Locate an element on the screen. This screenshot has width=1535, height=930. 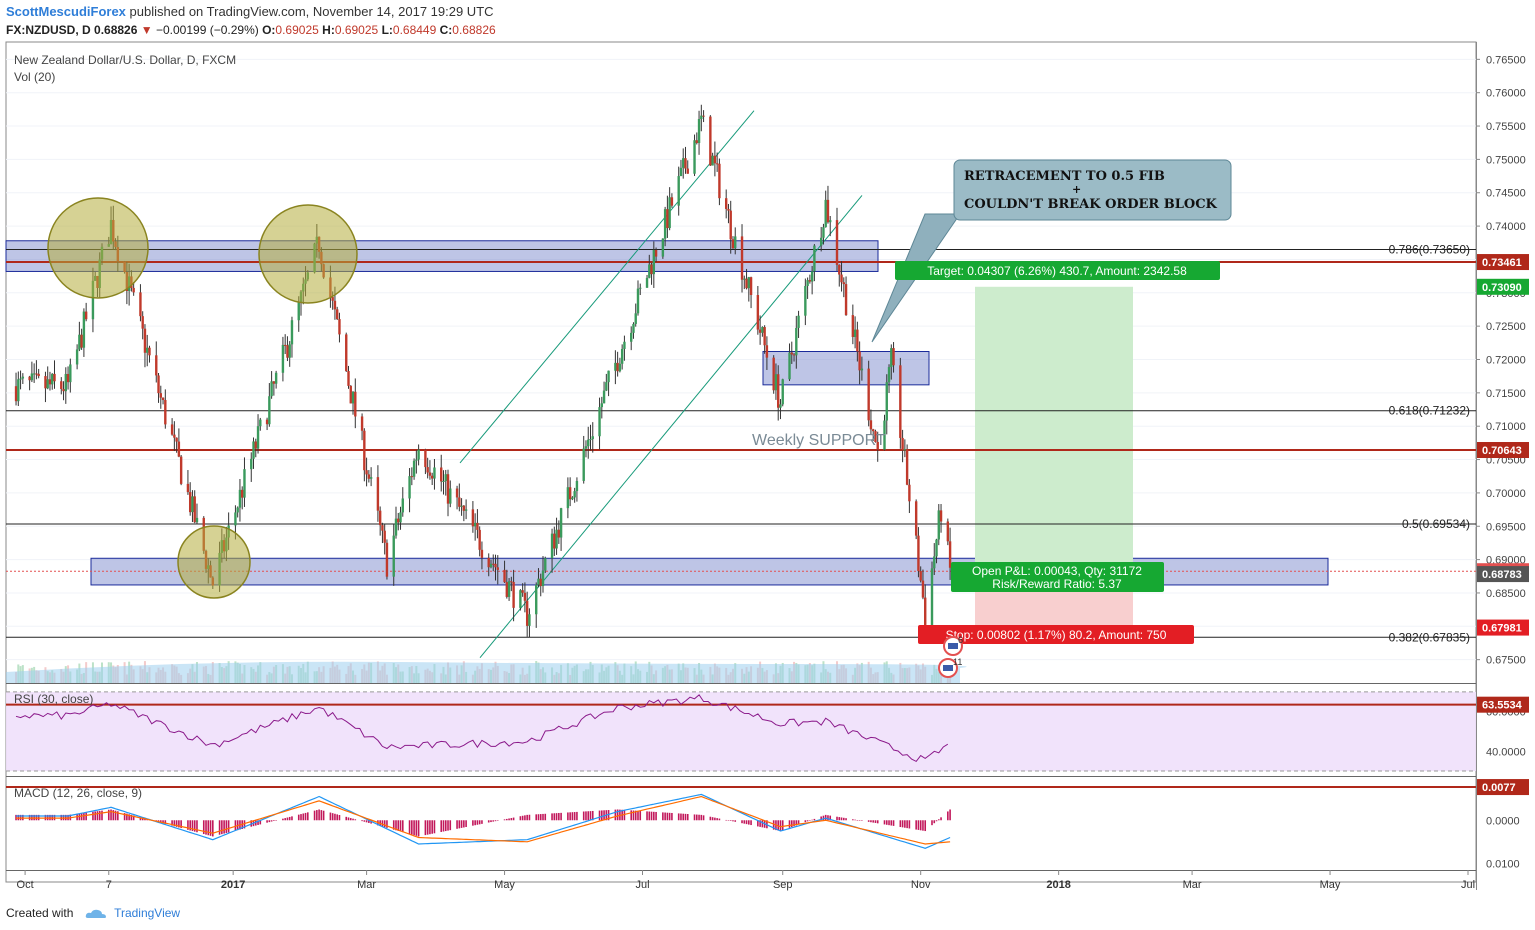
y-tick-label: 0.72000 is located at coordinates (1506, 360).